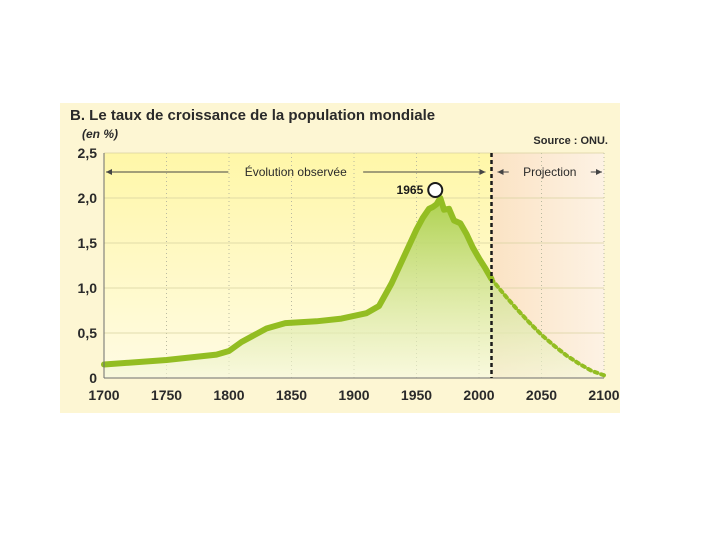  I want to click on x-tick-label-1750: 1750, so click(166, 395).